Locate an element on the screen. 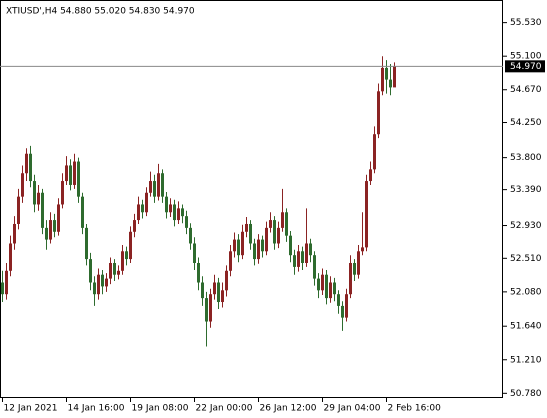 This screenshot has width=547, height=418. x-tick-label: 26 Jan 12:00 is located at coordinates (288, 409).